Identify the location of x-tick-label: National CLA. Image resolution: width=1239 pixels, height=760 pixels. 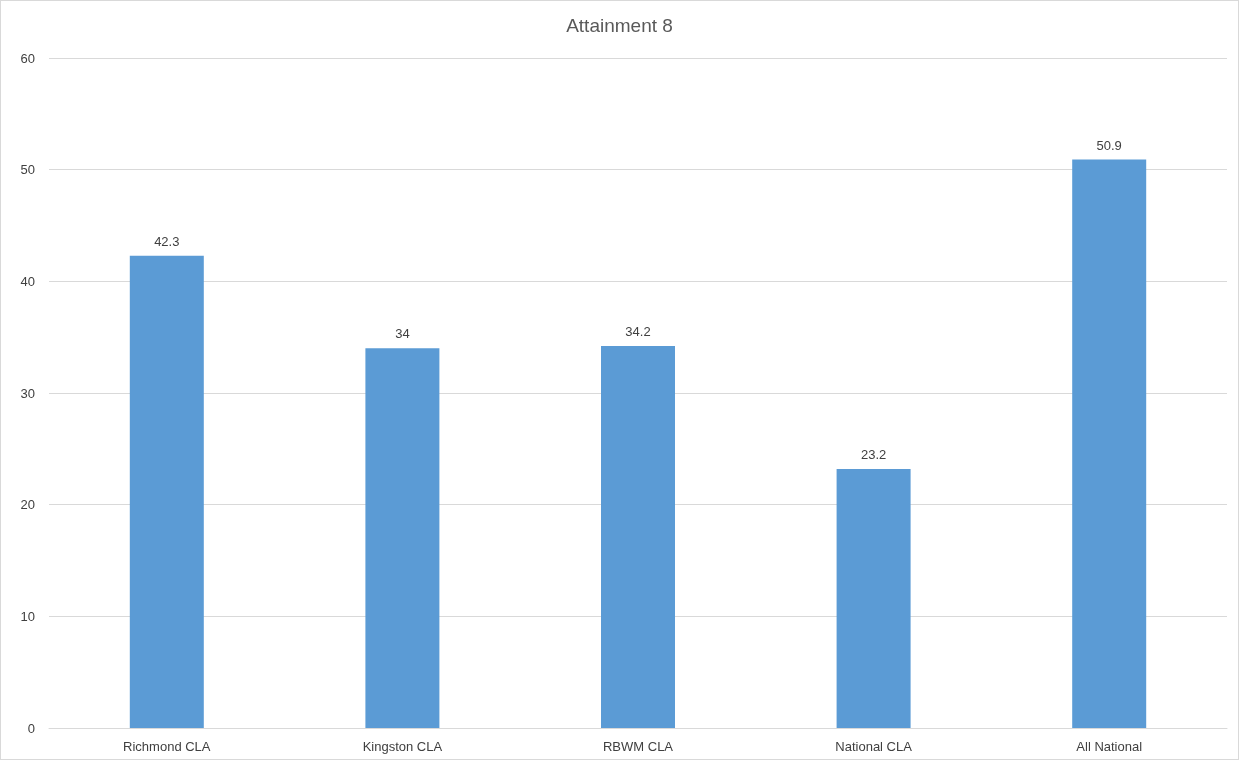
(874, 746).